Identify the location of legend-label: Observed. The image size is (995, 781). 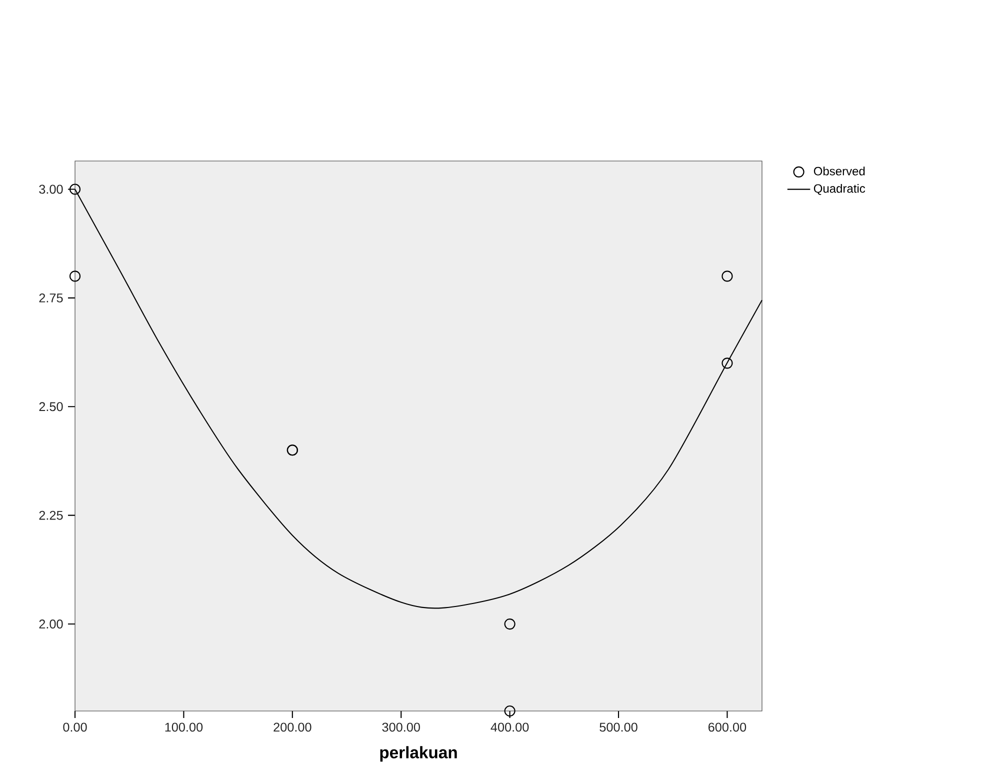
(839, 171).